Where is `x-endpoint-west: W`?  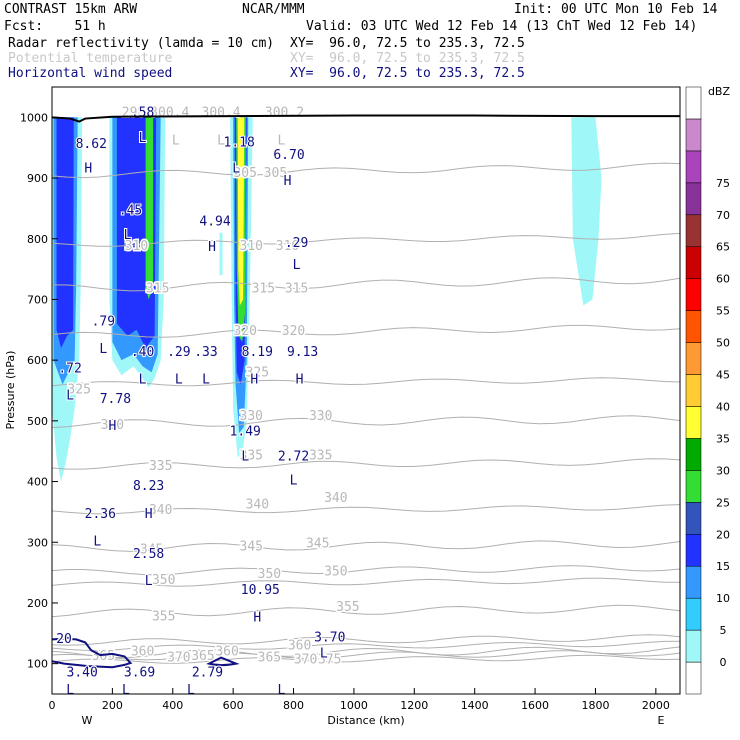 x-endpoint-west: W is located at coordinates (87, 720).